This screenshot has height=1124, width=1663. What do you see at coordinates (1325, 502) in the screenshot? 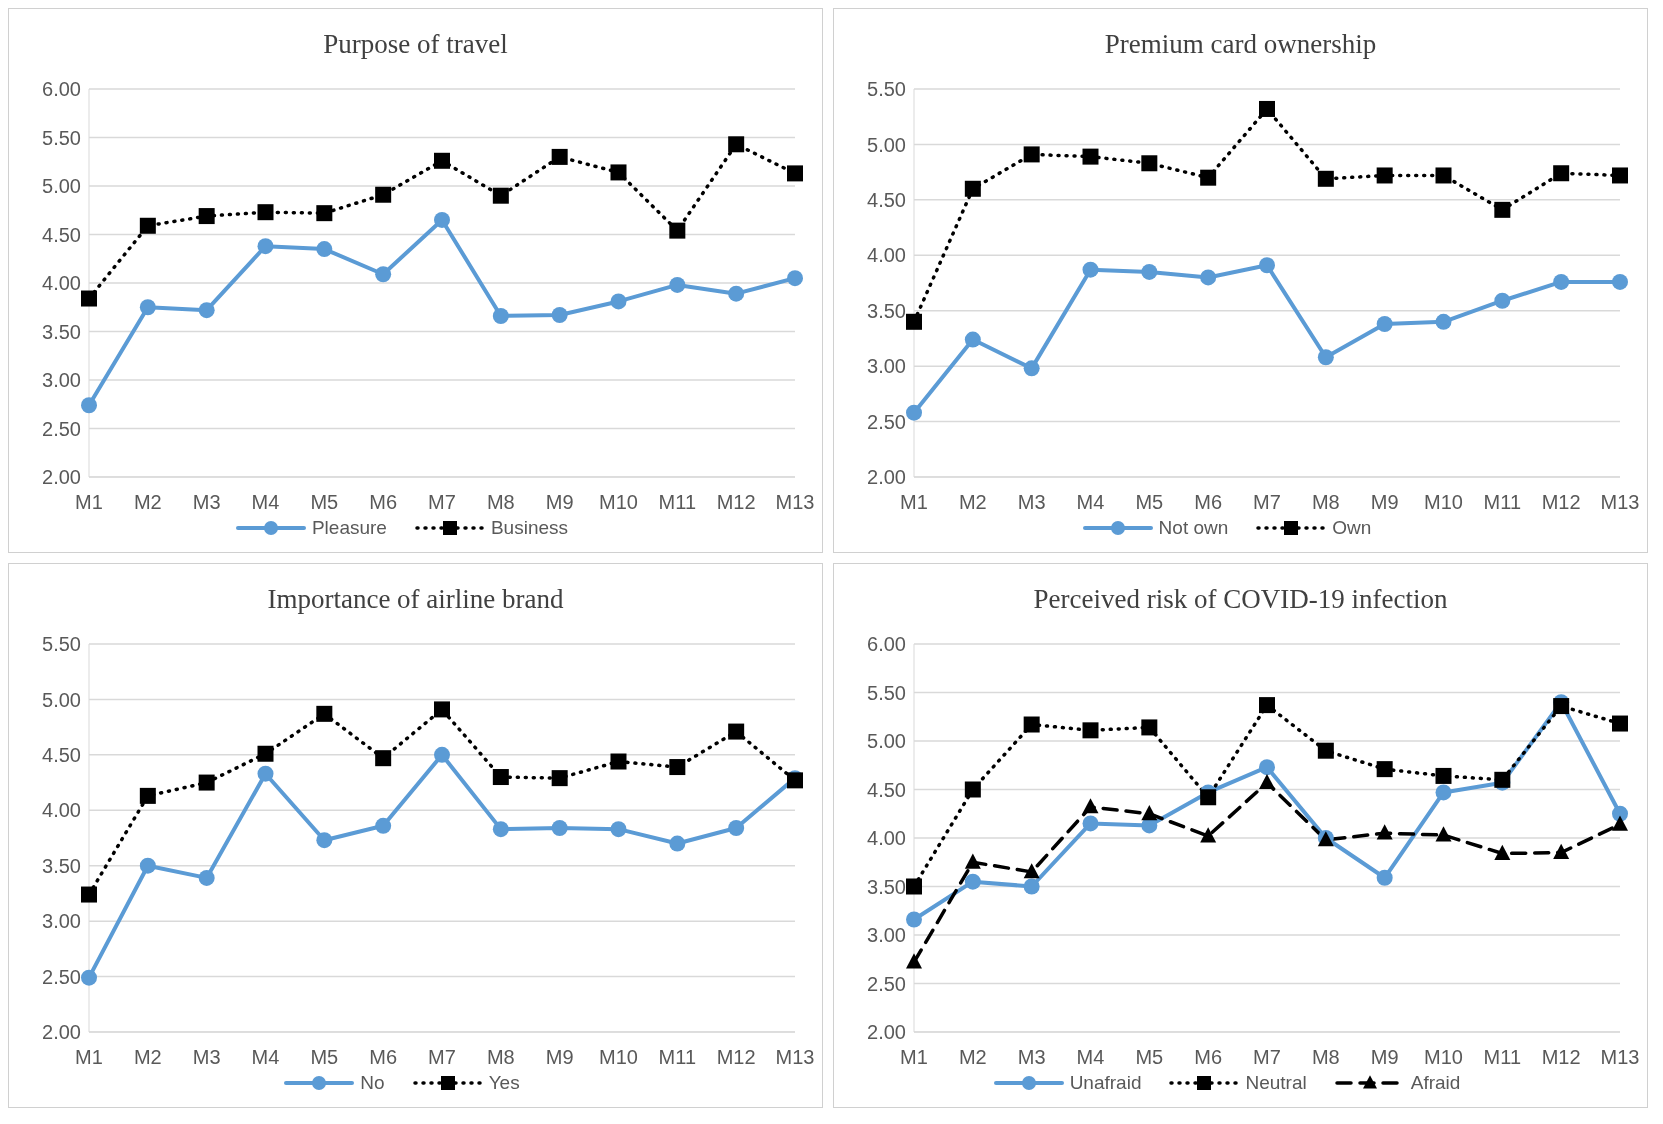
I see `x-tick-label: M8` at bounding box center [1325, 502].